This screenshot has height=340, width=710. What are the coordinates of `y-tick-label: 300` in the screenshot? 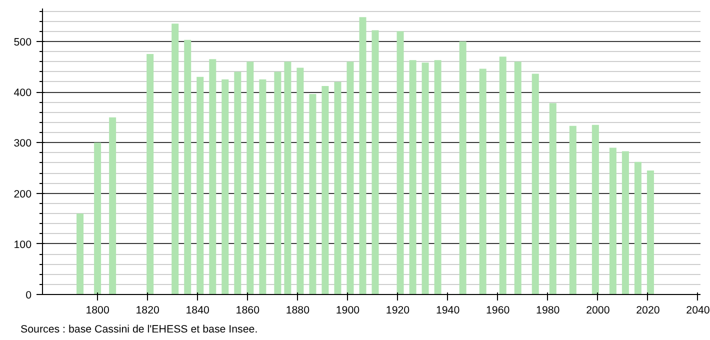 It's located at (23, 144).